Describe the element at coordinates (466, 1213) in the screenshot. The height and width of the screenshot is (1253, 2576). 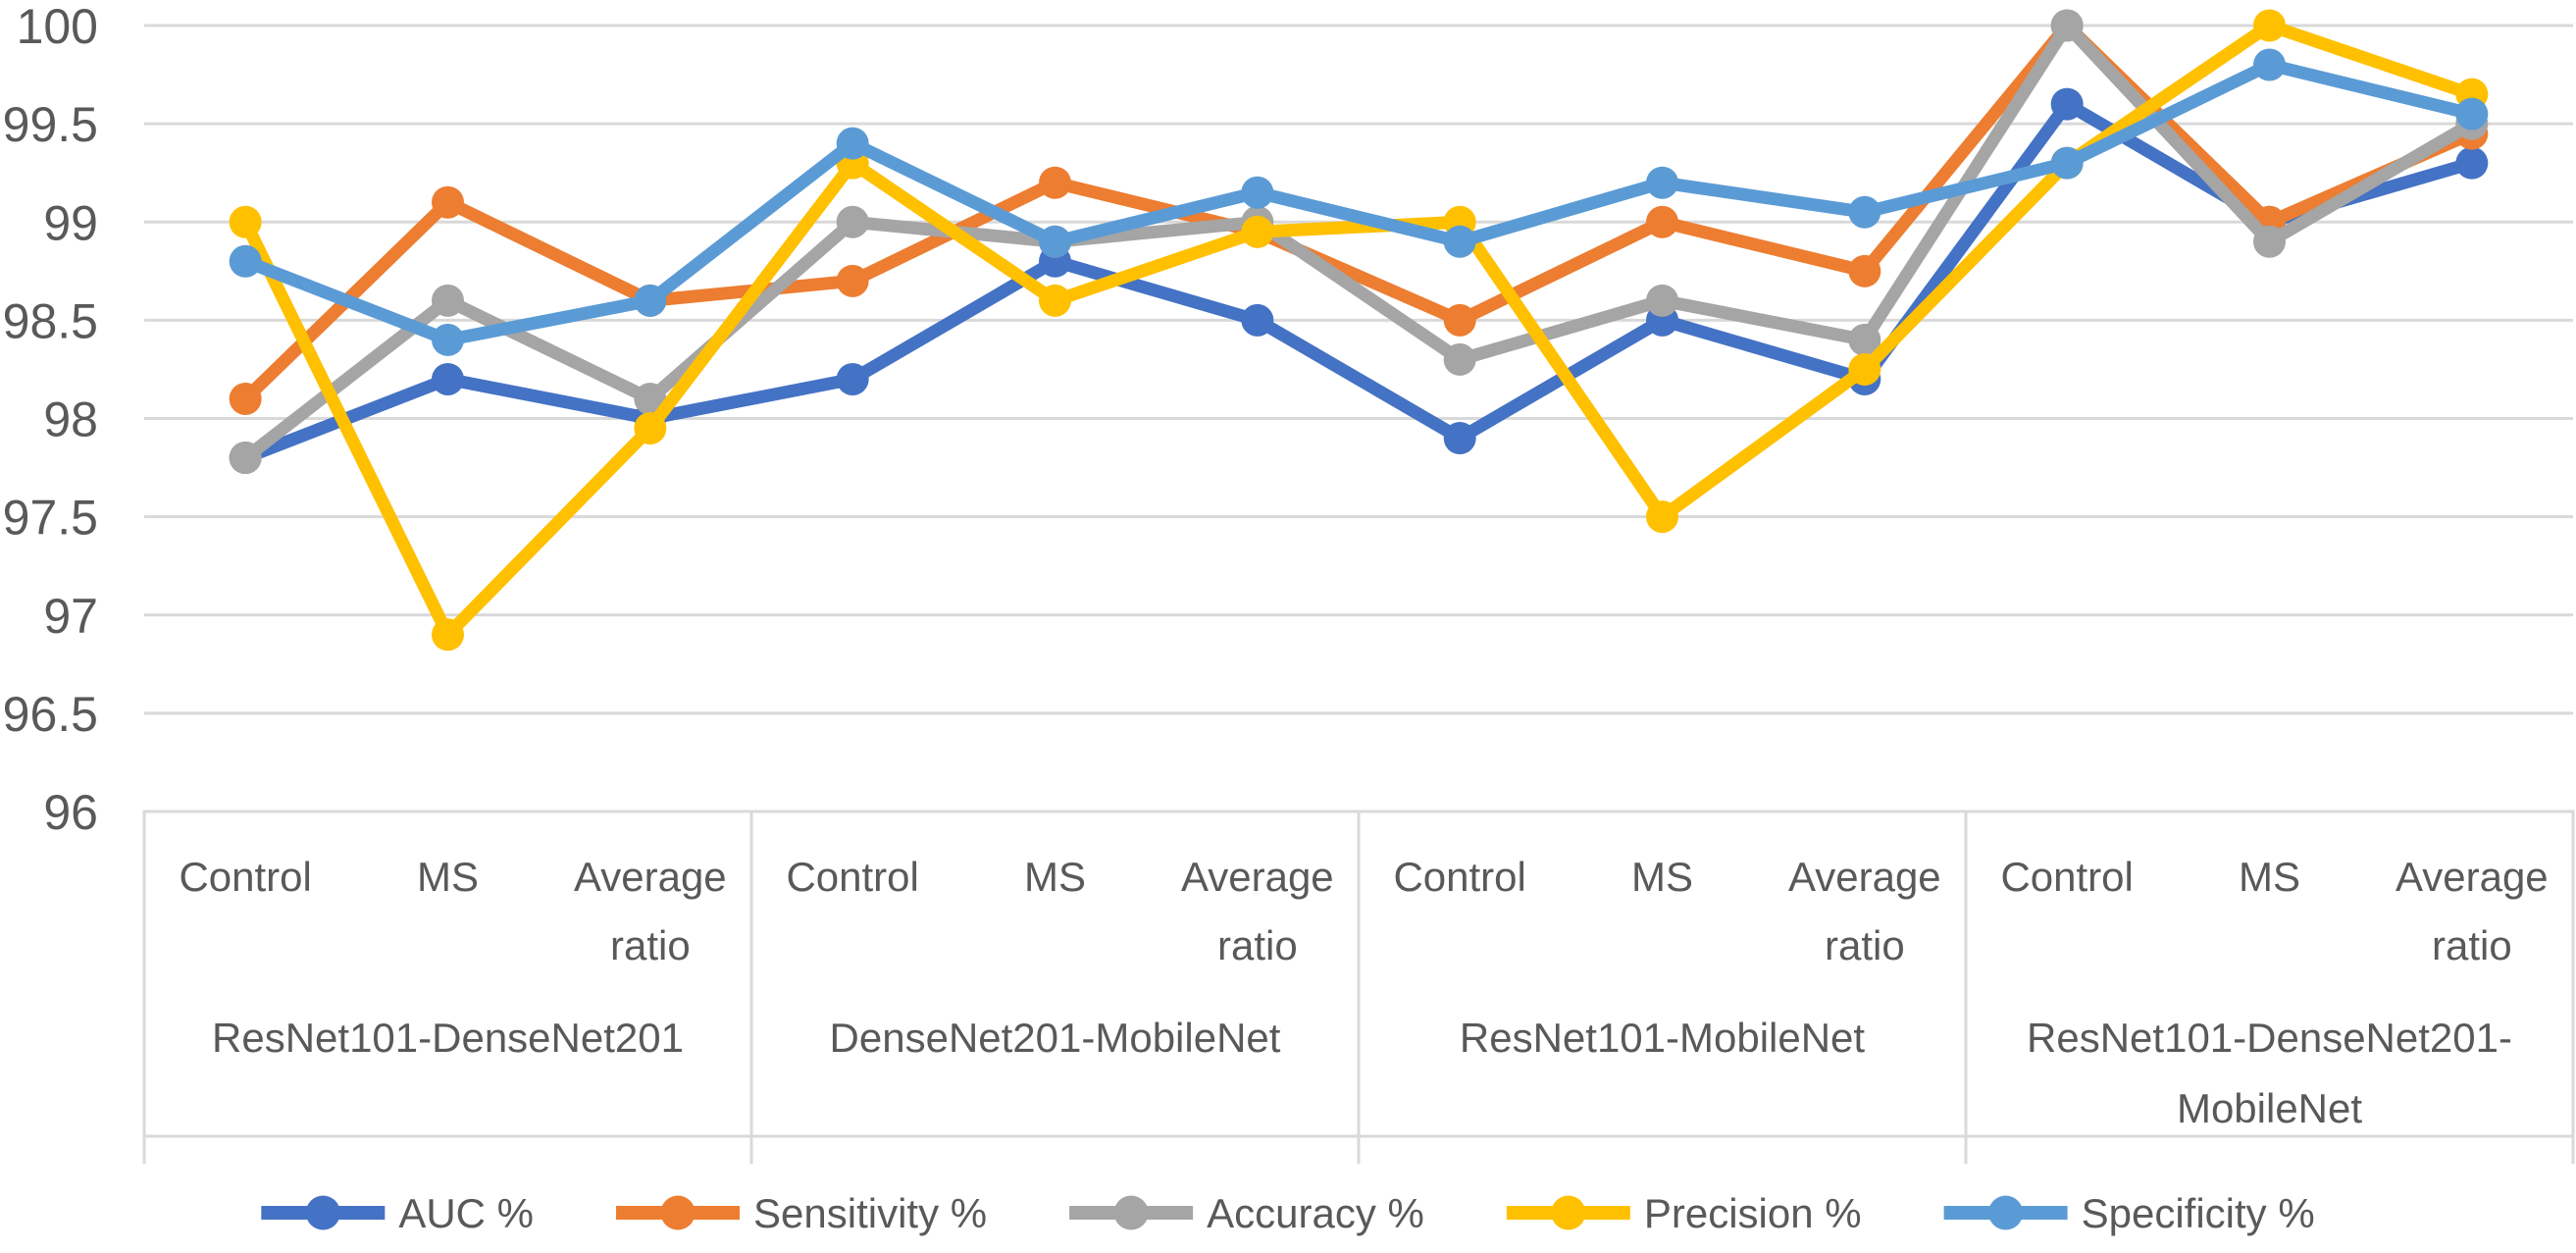
I see `legend-label: AUC %` at that location.